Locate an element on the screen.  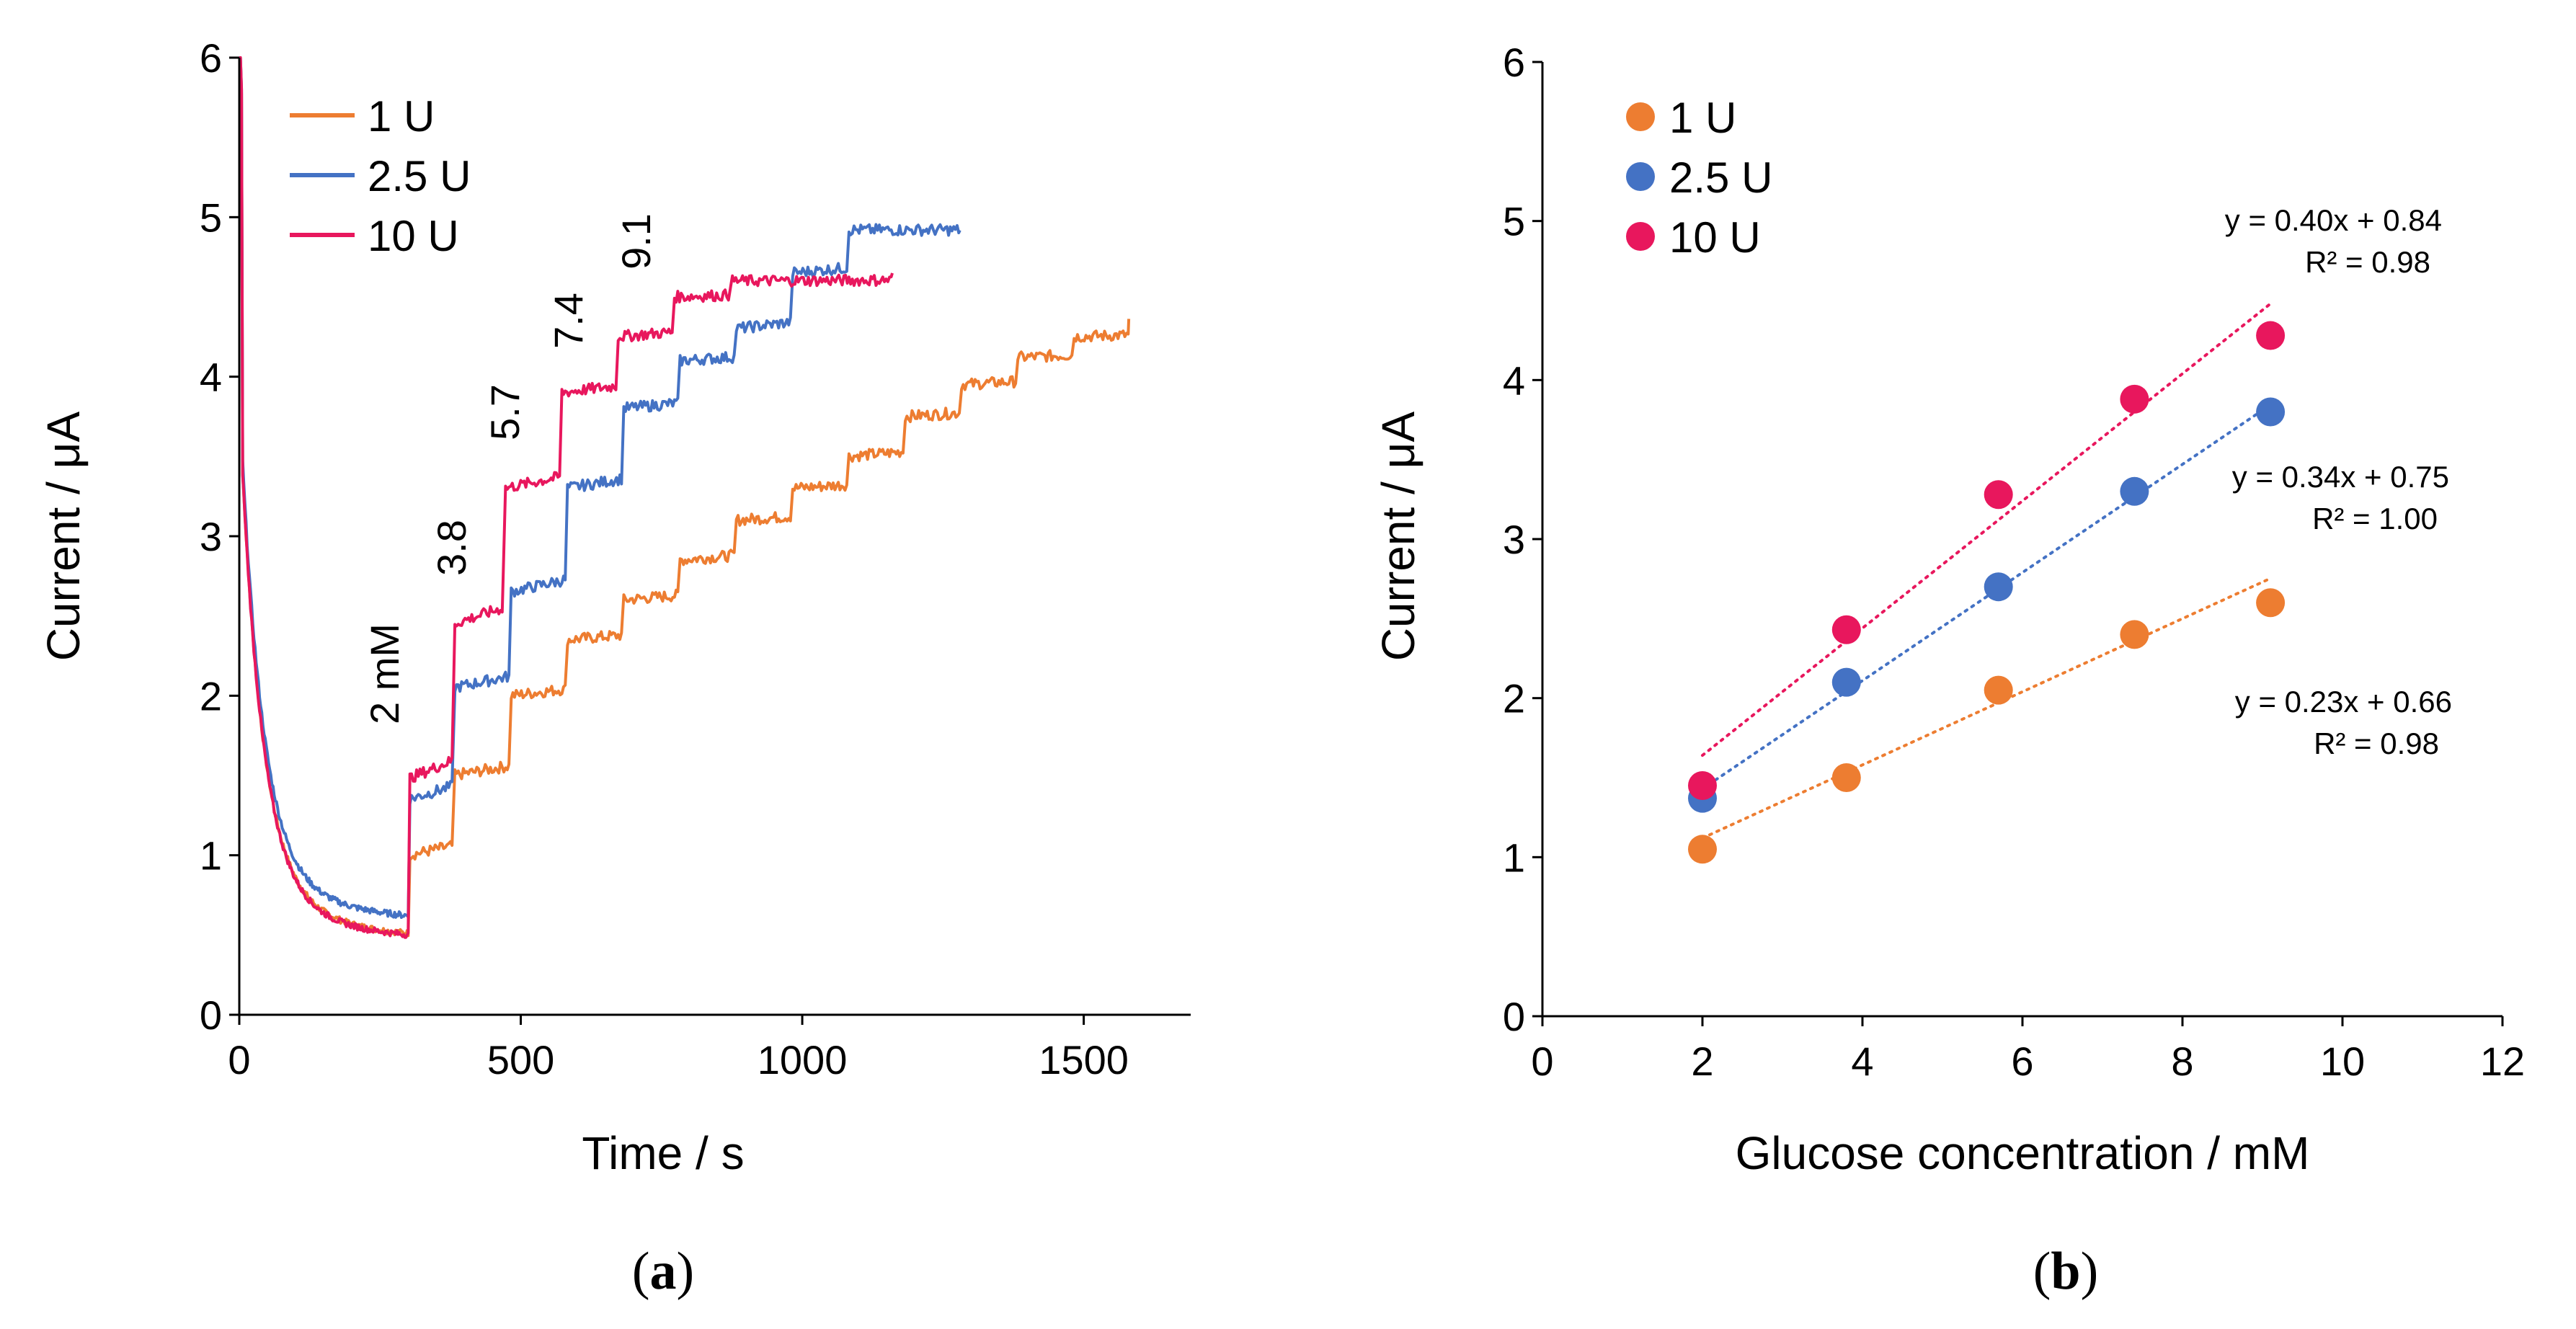
panel-a-xtick-label: 500 is located at coordinates (520, 1060).